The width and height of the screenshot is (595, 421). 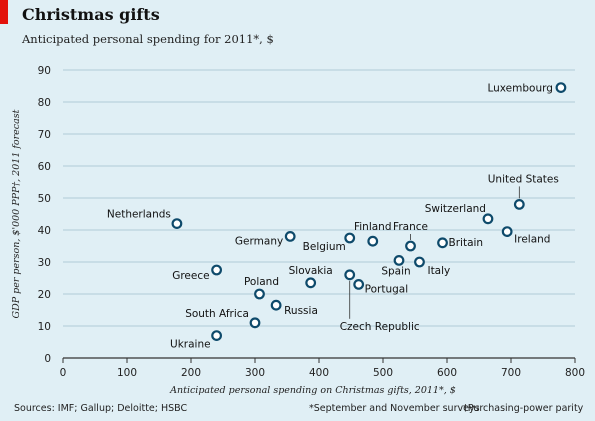 I want to click on point-label: Russia, so click(x=301, y=311).